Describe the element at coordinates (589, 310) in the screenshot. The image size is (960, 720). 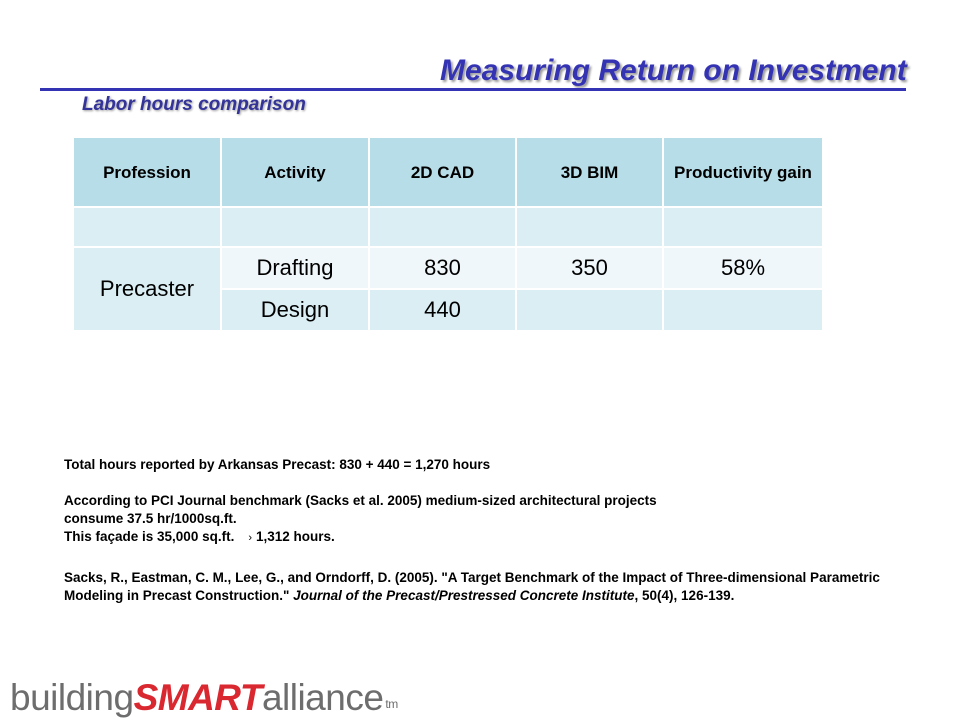
I see `cell-3d-bim` at that location.